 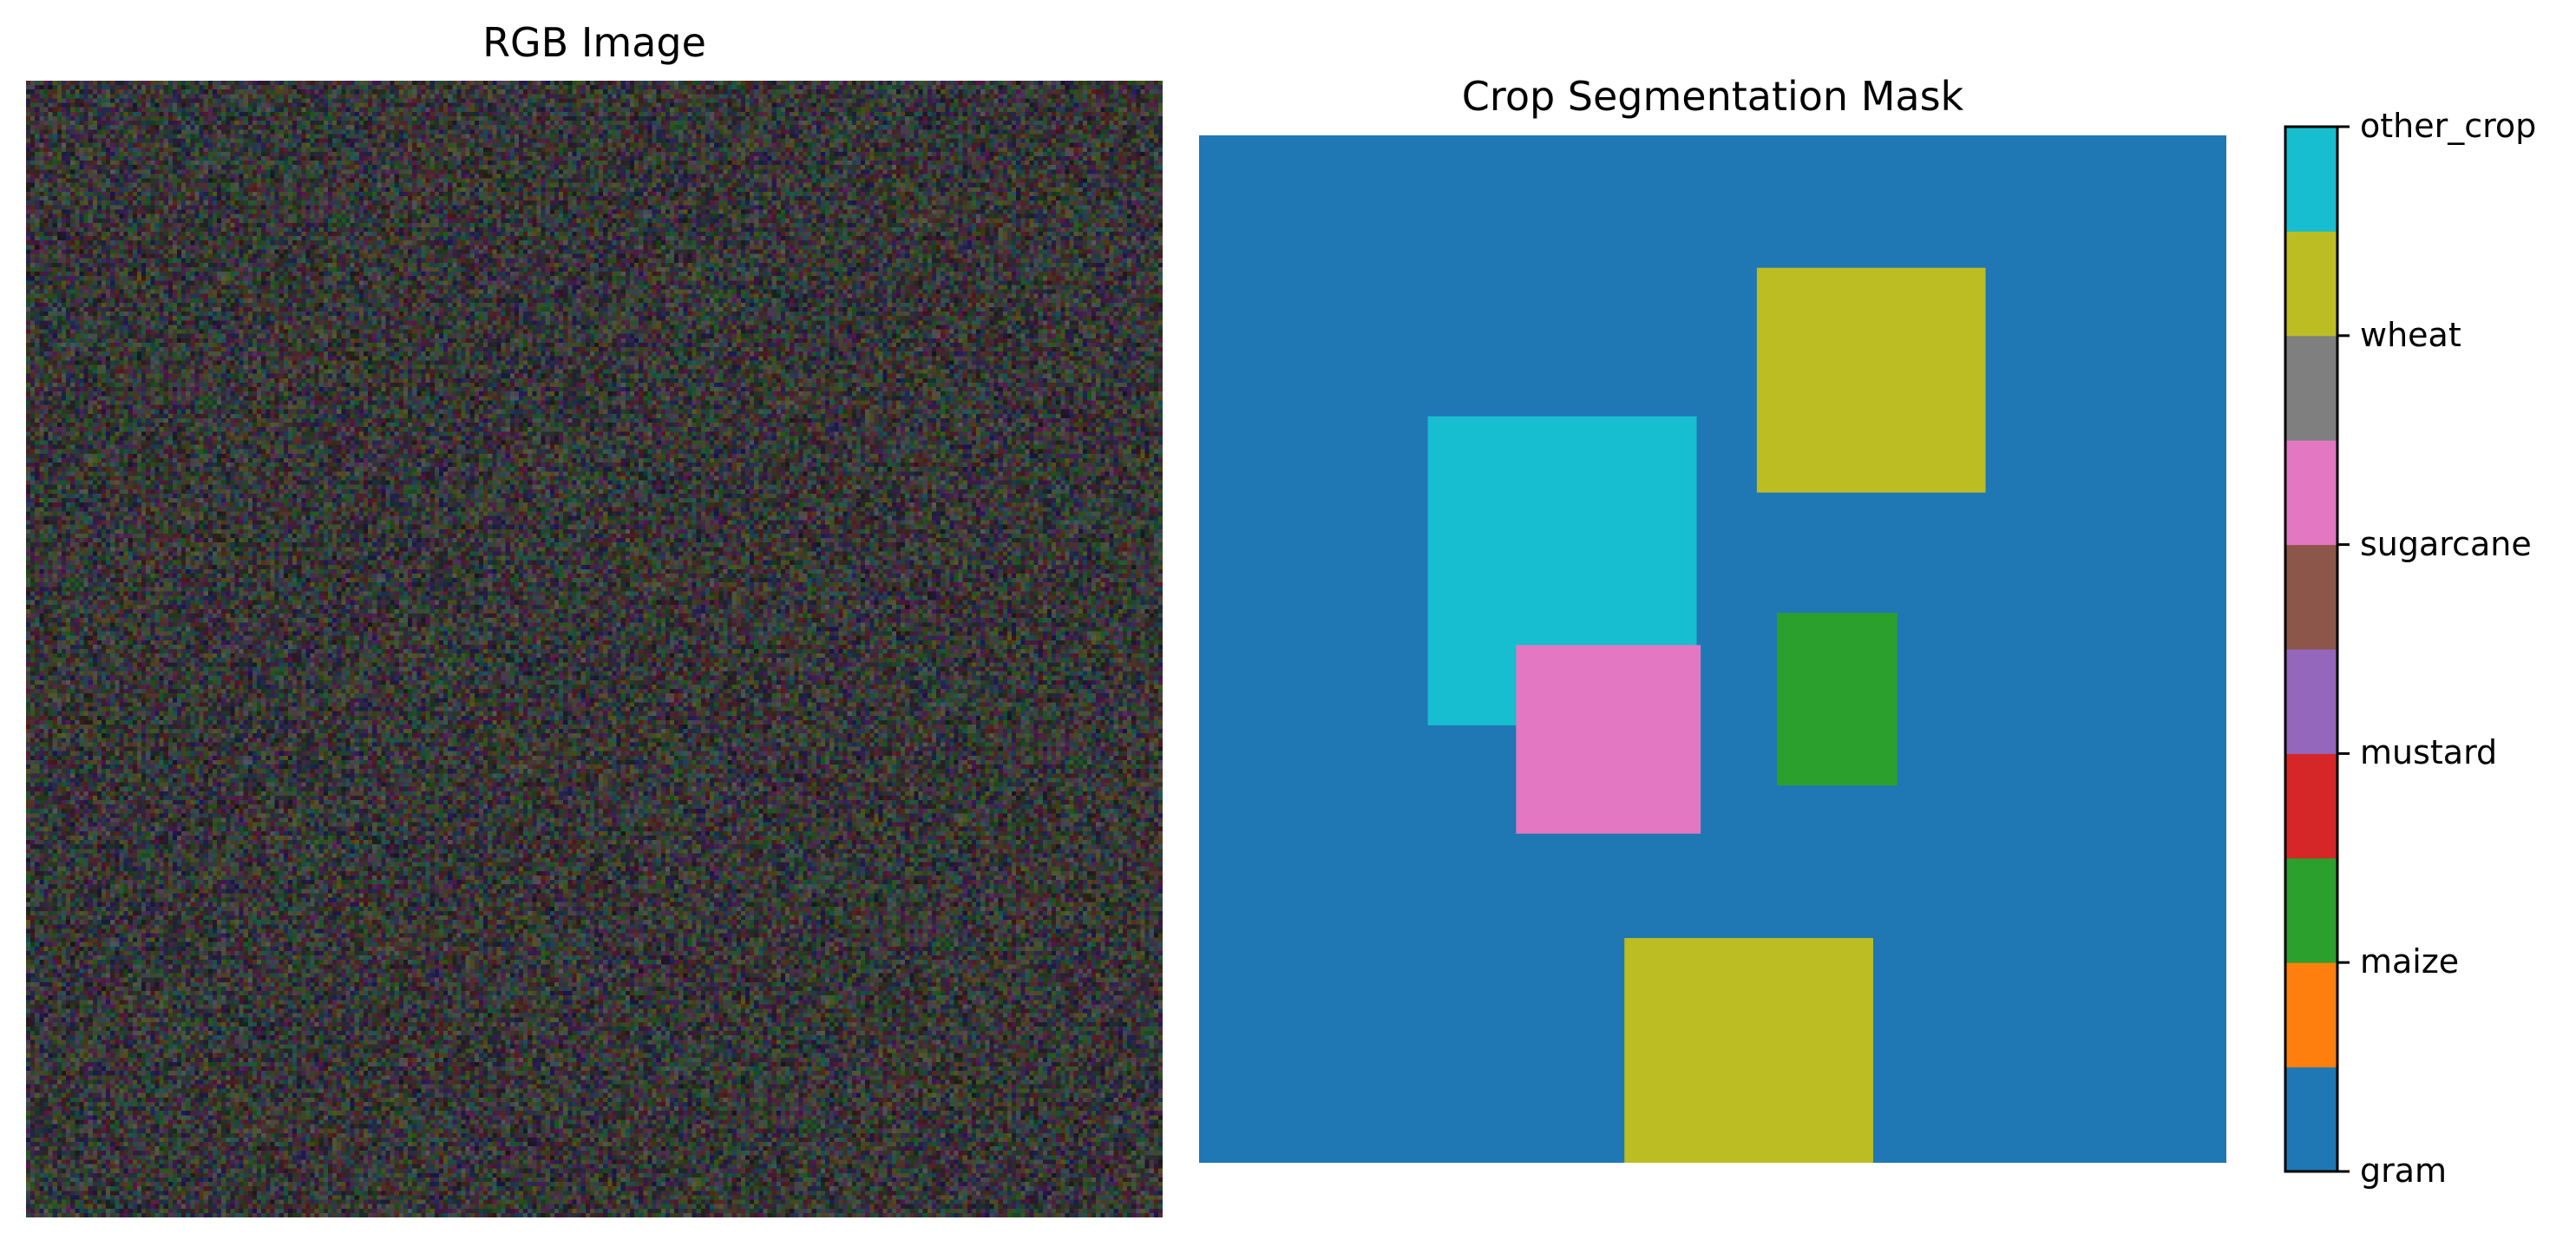 I want to click on colorbar-label-other_crop: other_crop, so click(x=2448, y=126).